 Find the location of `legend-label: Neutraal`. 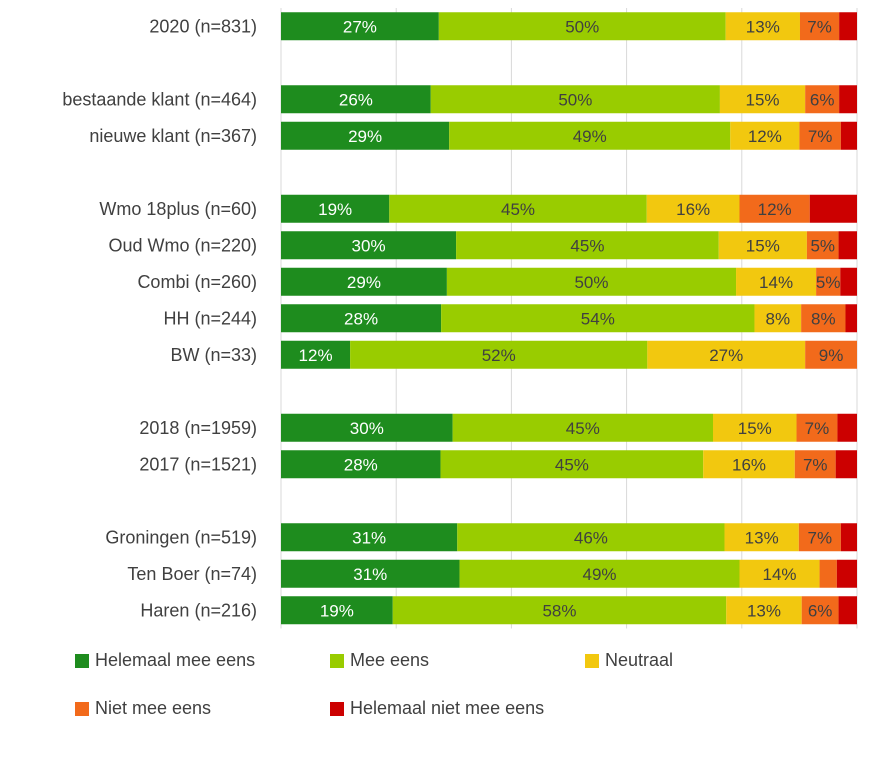

legend-label: Neutraal is located at coordinates (639, 660).